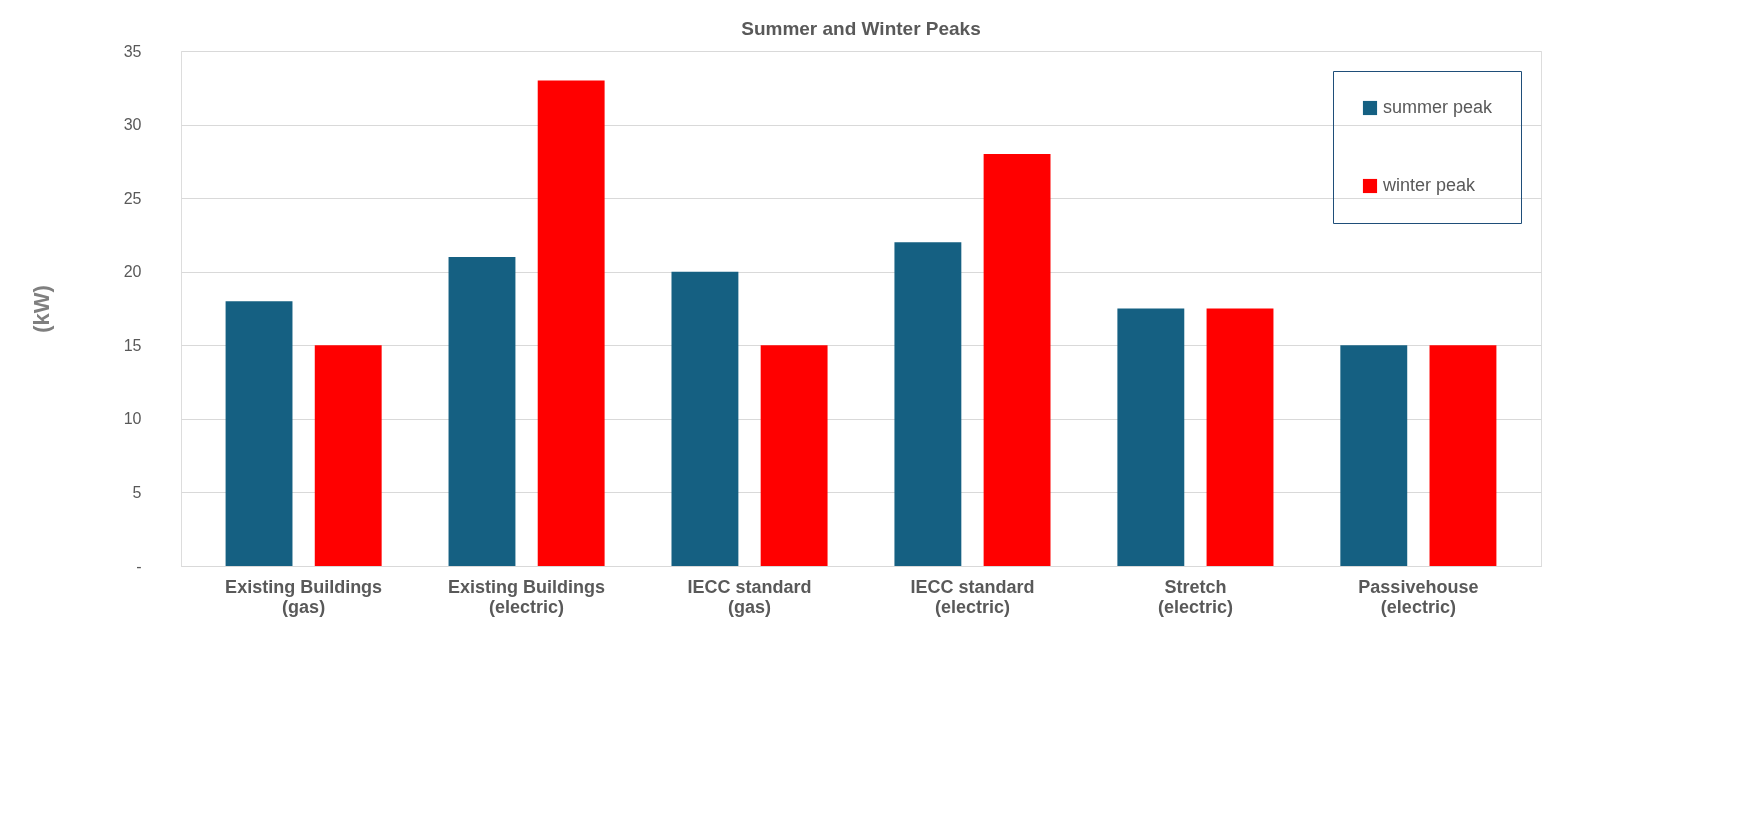  I want to click on y-tick-label: -, so click(139, 566).